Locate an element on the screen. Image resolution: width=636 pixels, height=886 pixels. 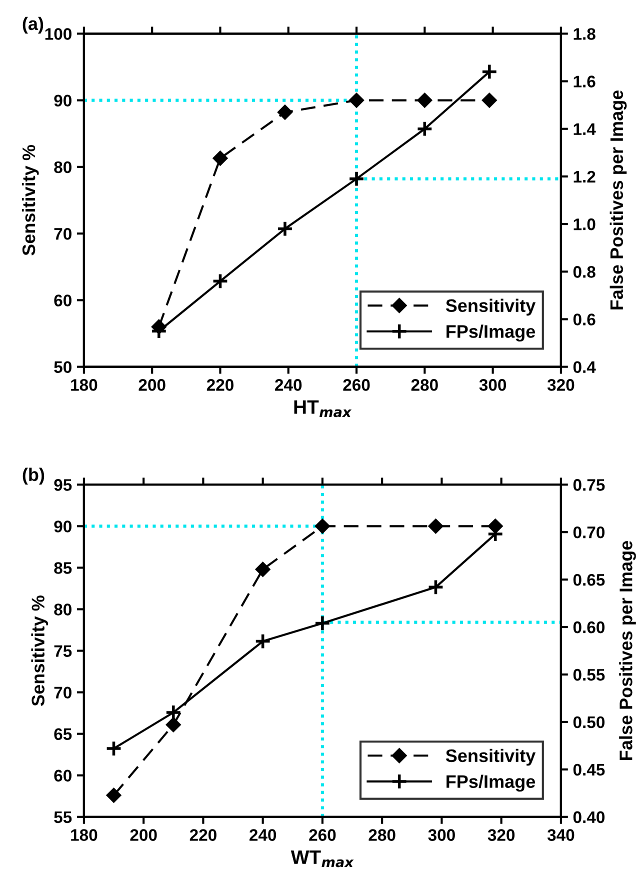
x-tick-label: 340 is located at coordinates (560, 835).